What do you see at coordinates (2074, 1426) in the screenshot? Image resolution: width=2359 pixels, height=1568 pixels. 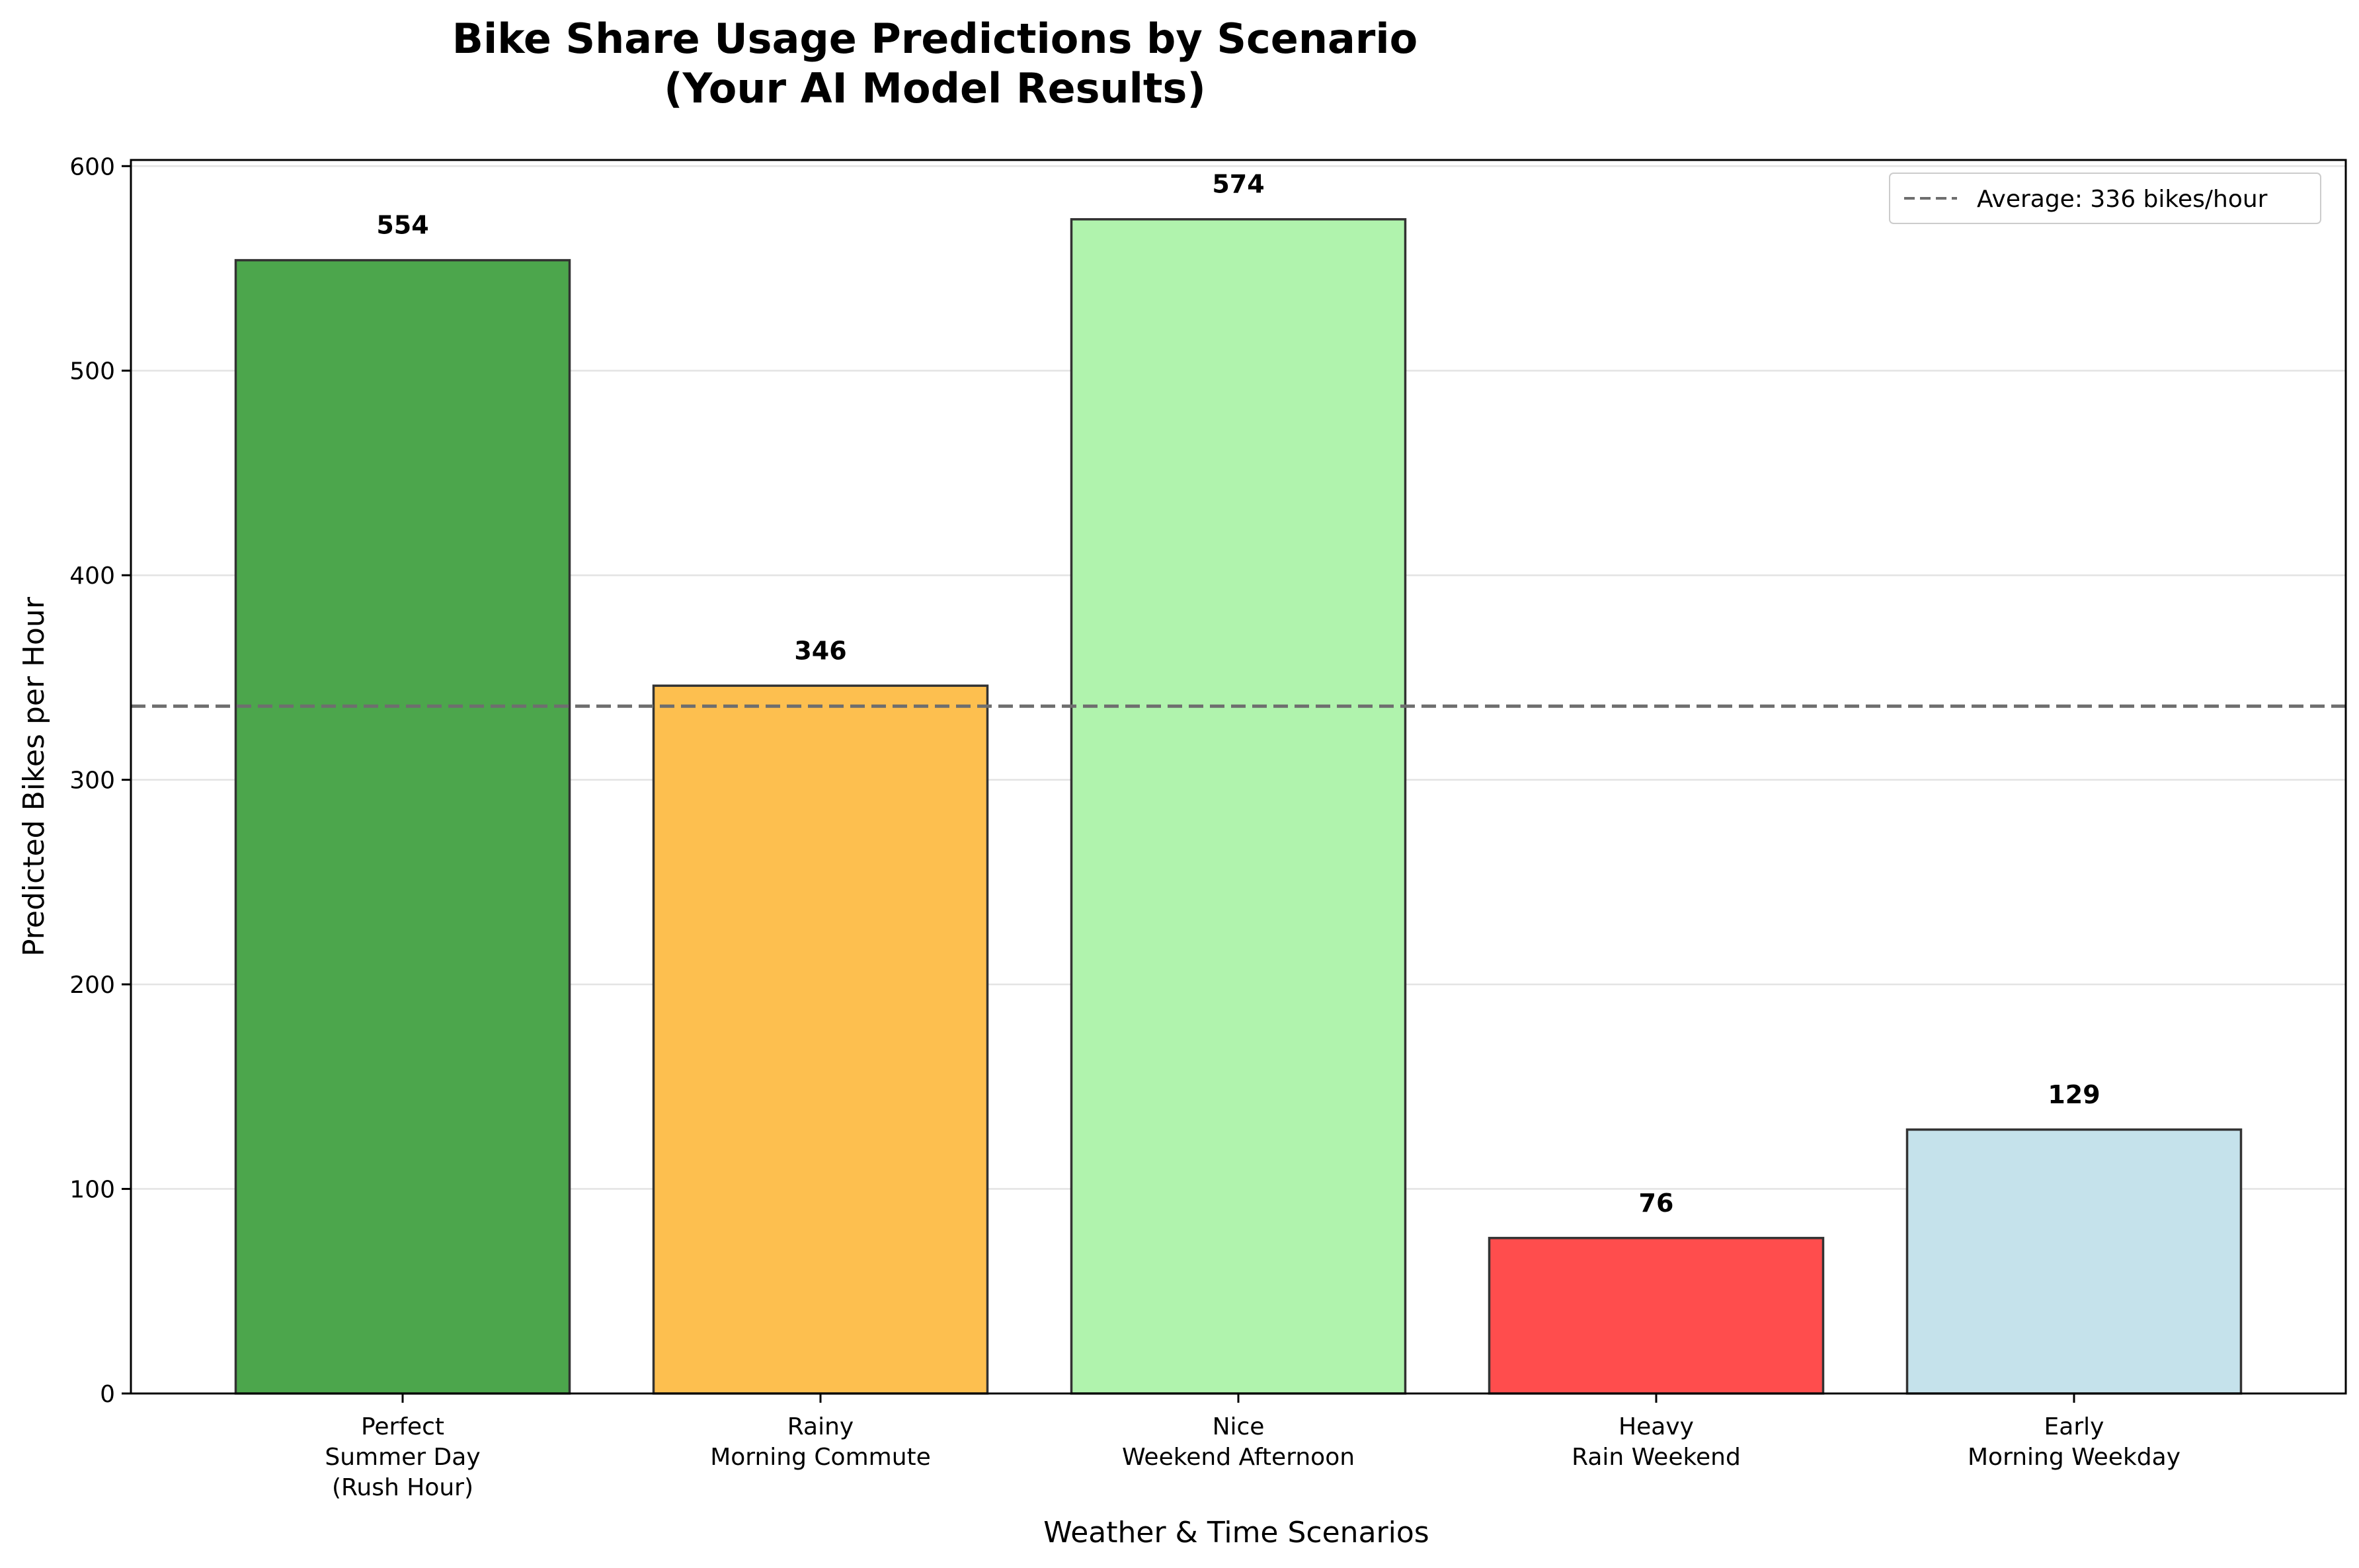 I see `x-tick-label: Early` at bounding box center [2074, 1426].